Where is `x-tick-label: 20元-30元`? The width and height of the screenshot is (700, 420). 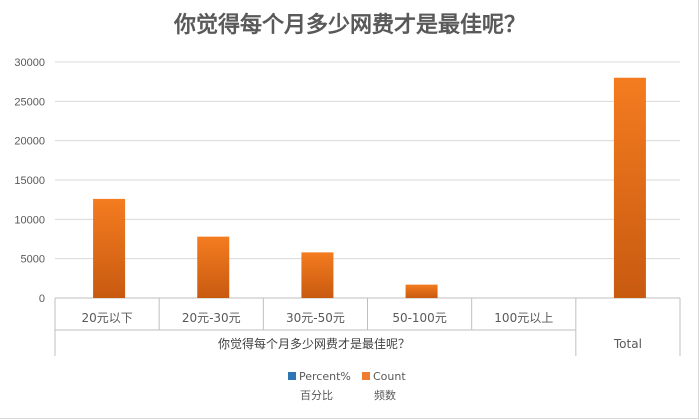
x-tick-label: 20元-30元 is located at coordinates (211, 318).